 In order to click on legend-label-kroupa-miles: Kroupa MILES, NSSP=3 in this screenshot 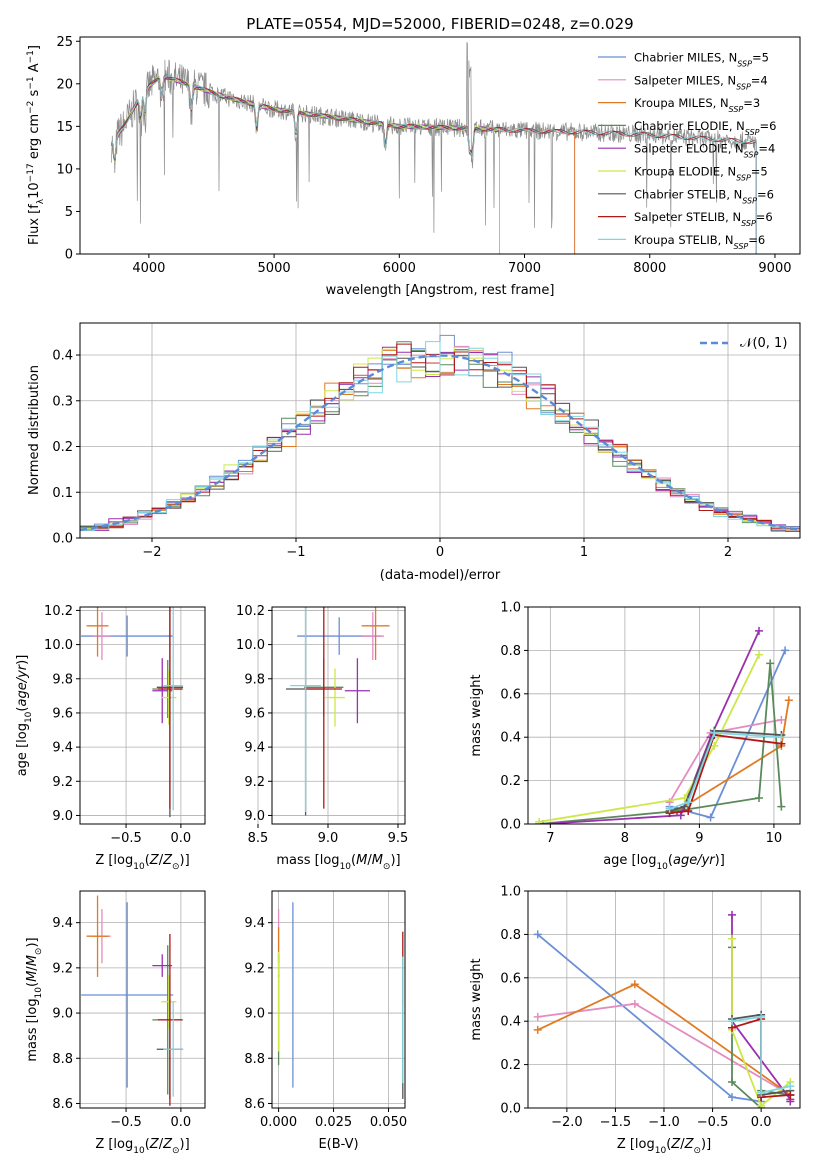, I will do `click(697, 105)`.